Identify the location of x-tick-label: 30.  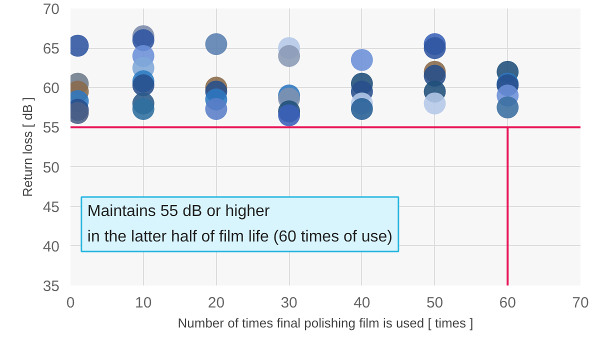
(289, 303).